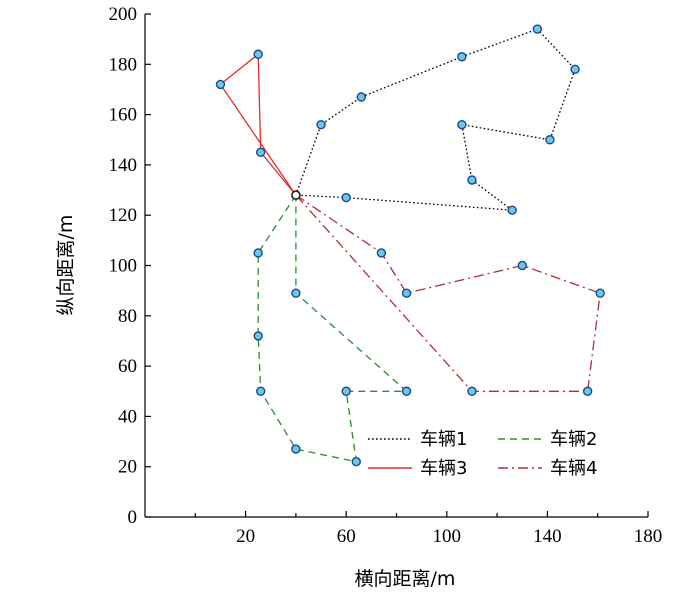 Image resolution: width=700 pixels, height=592 pixels. Describe the element at coordinates (123, 14) in the screenshot. I see `y-tick-label: 200` at that location.